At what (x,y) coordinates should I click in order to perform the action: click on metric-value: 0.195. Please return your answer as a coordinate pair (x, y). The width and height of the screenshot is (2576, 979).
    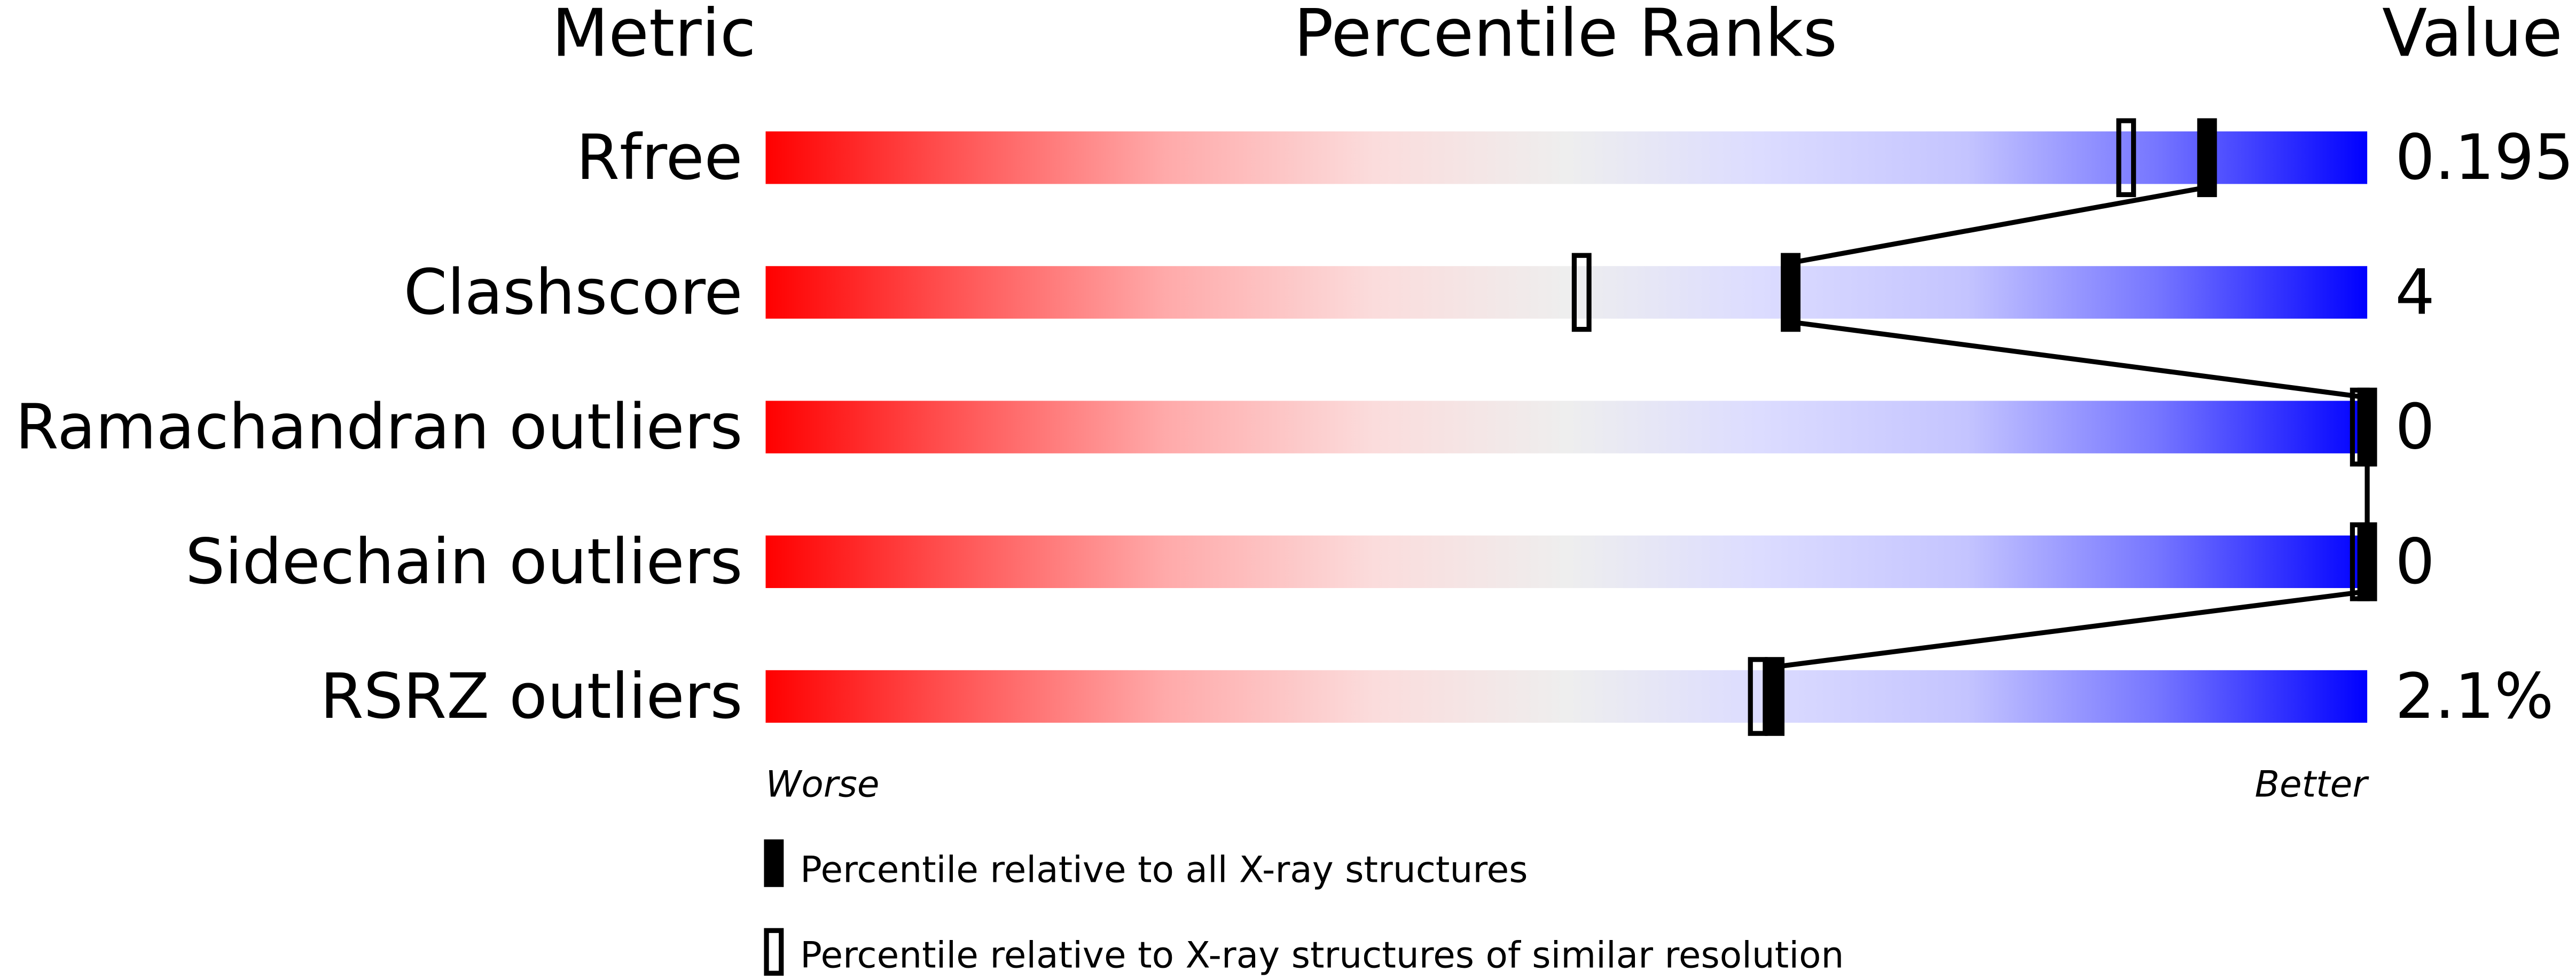
    Looking at the image, I should click on (2484, 157).